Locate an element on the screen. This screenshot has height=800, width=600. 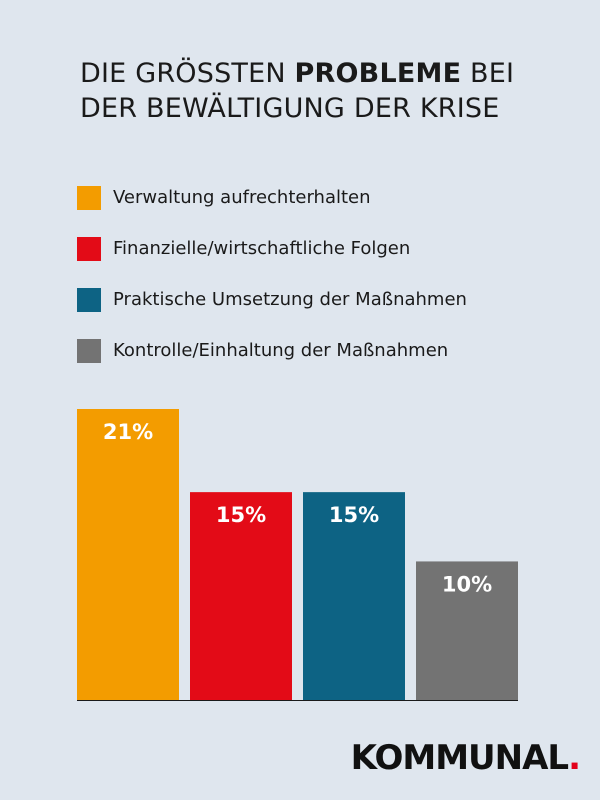
legend-label: Praktische Umsetzung der Maßnahmen is located at coordinates (290, 299).